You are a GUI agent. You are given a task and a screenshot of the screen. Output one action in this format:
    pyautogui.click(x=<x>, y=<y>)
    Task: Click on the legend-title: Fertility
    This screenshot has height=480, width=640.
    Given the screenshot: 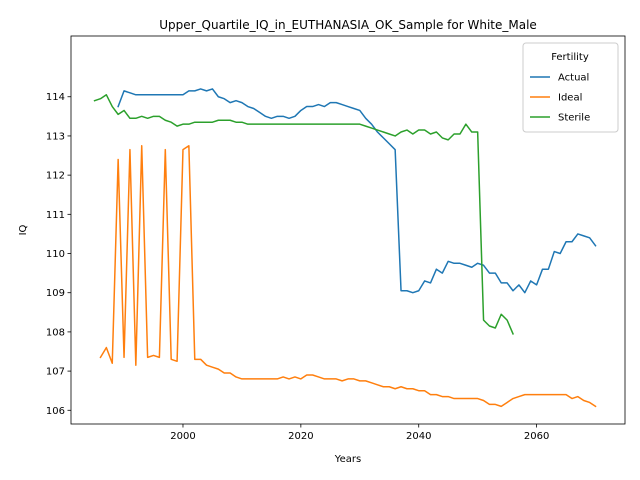 What is the action you would take?
    pyautogui.click(x=570, y=57)
    